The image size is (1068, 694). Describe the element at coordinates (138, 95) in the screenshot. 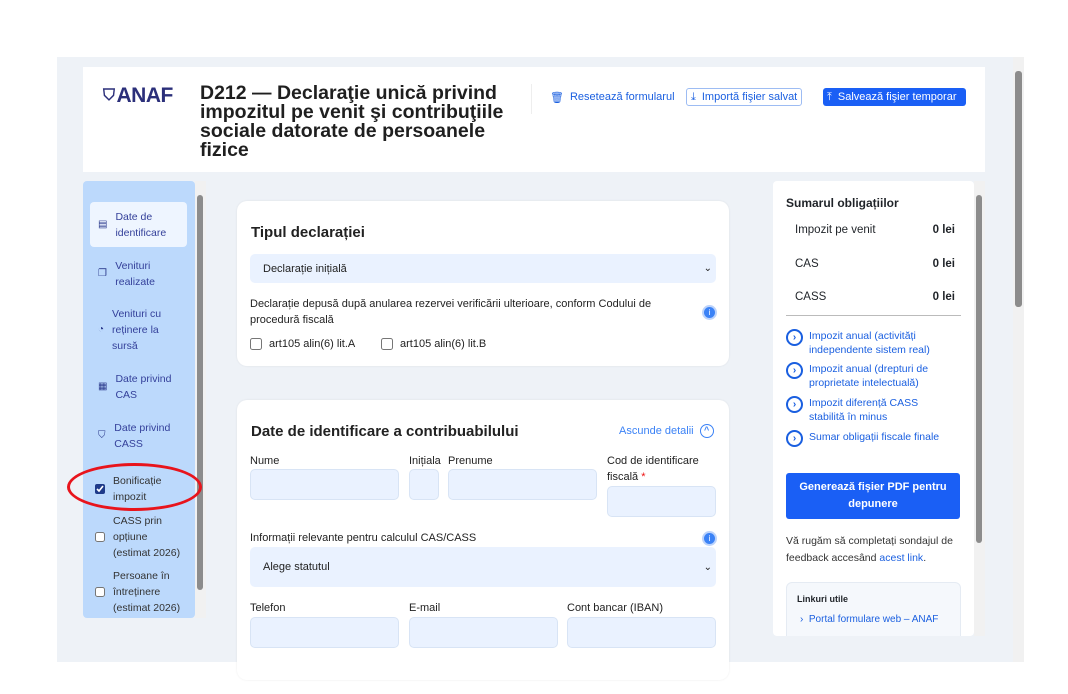

I see `anaf-logo: ⛉ ANAF` at that location.